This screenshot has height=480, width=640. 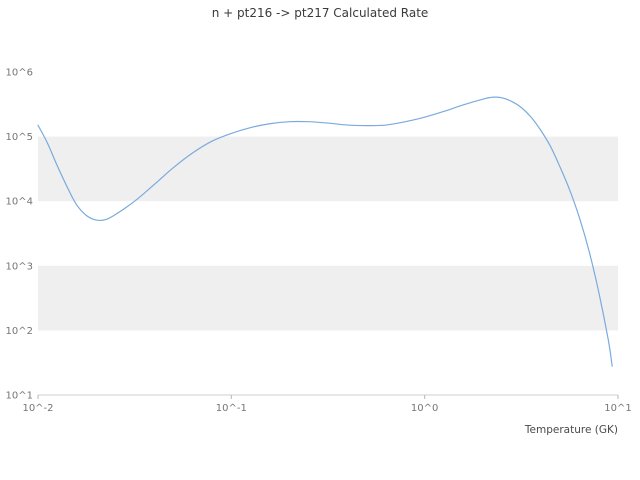 What do you see at coordinates (231, 408) in the screenshot?
I see `x-tick-label: 10^-1` at bounding box center [231, 408].